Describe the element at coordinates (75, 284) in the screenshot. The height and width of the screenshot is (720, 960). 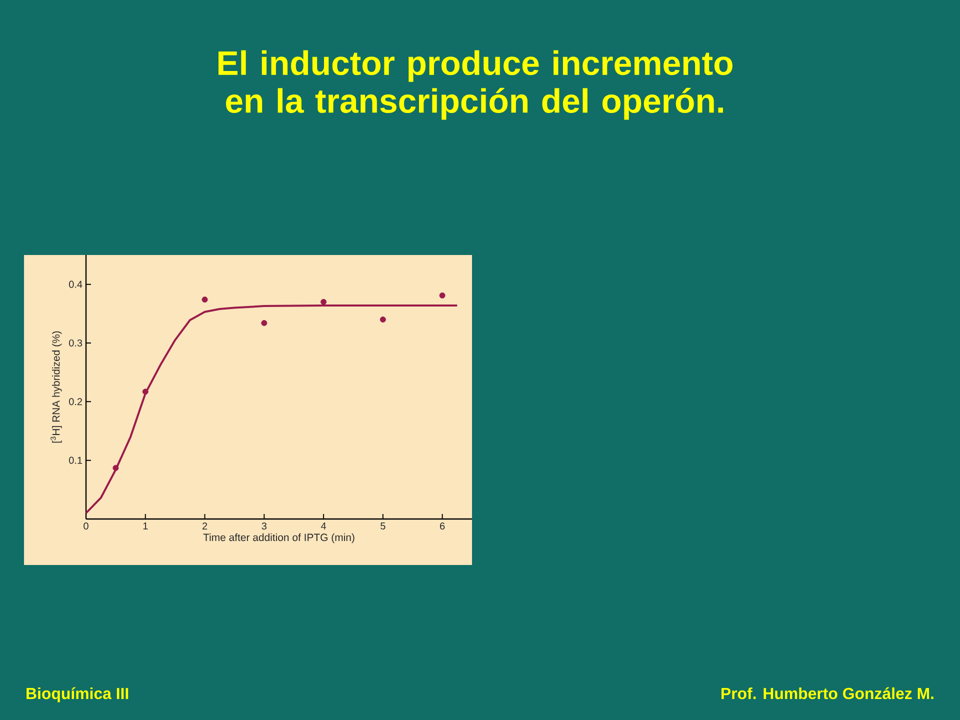
I see `y-tick-label: 0.4` at that location.